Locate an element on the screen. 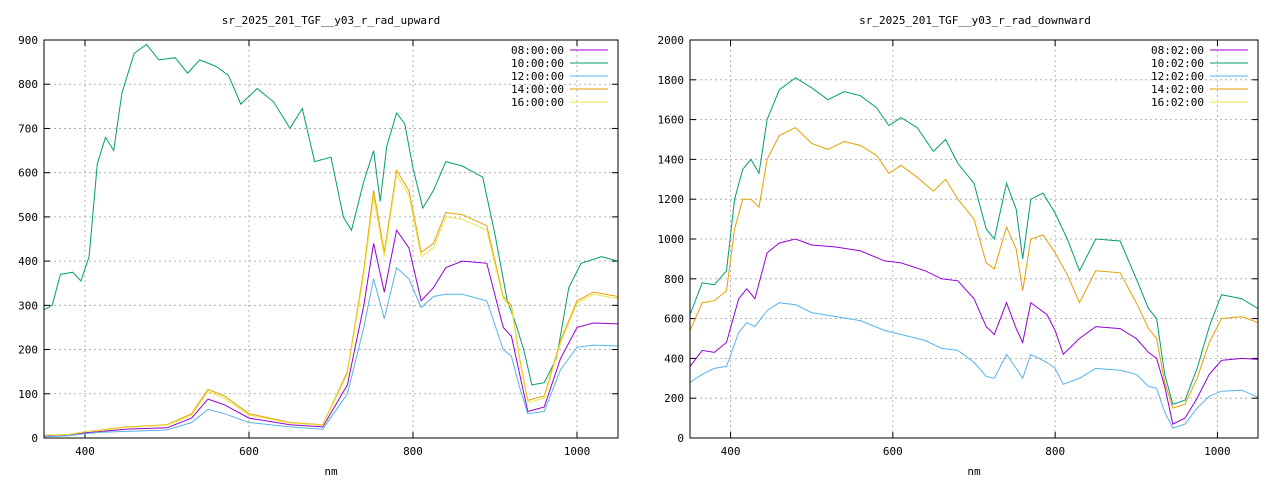 The width and height of the screenshot is (1280, 480). y-tick-label: 500 is located at coordinates (28, 217).